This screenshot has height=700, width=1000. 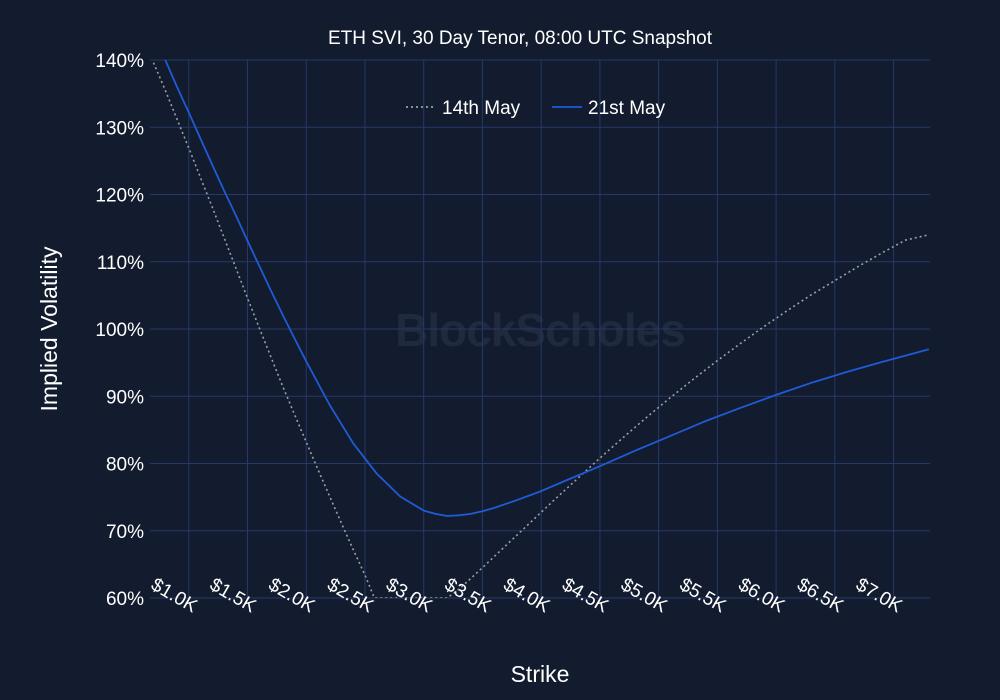 What do you see at coordinates (119, 128) in the screenshot?
I see `y-tick-label: 130%` at bounding box center [119, 128].